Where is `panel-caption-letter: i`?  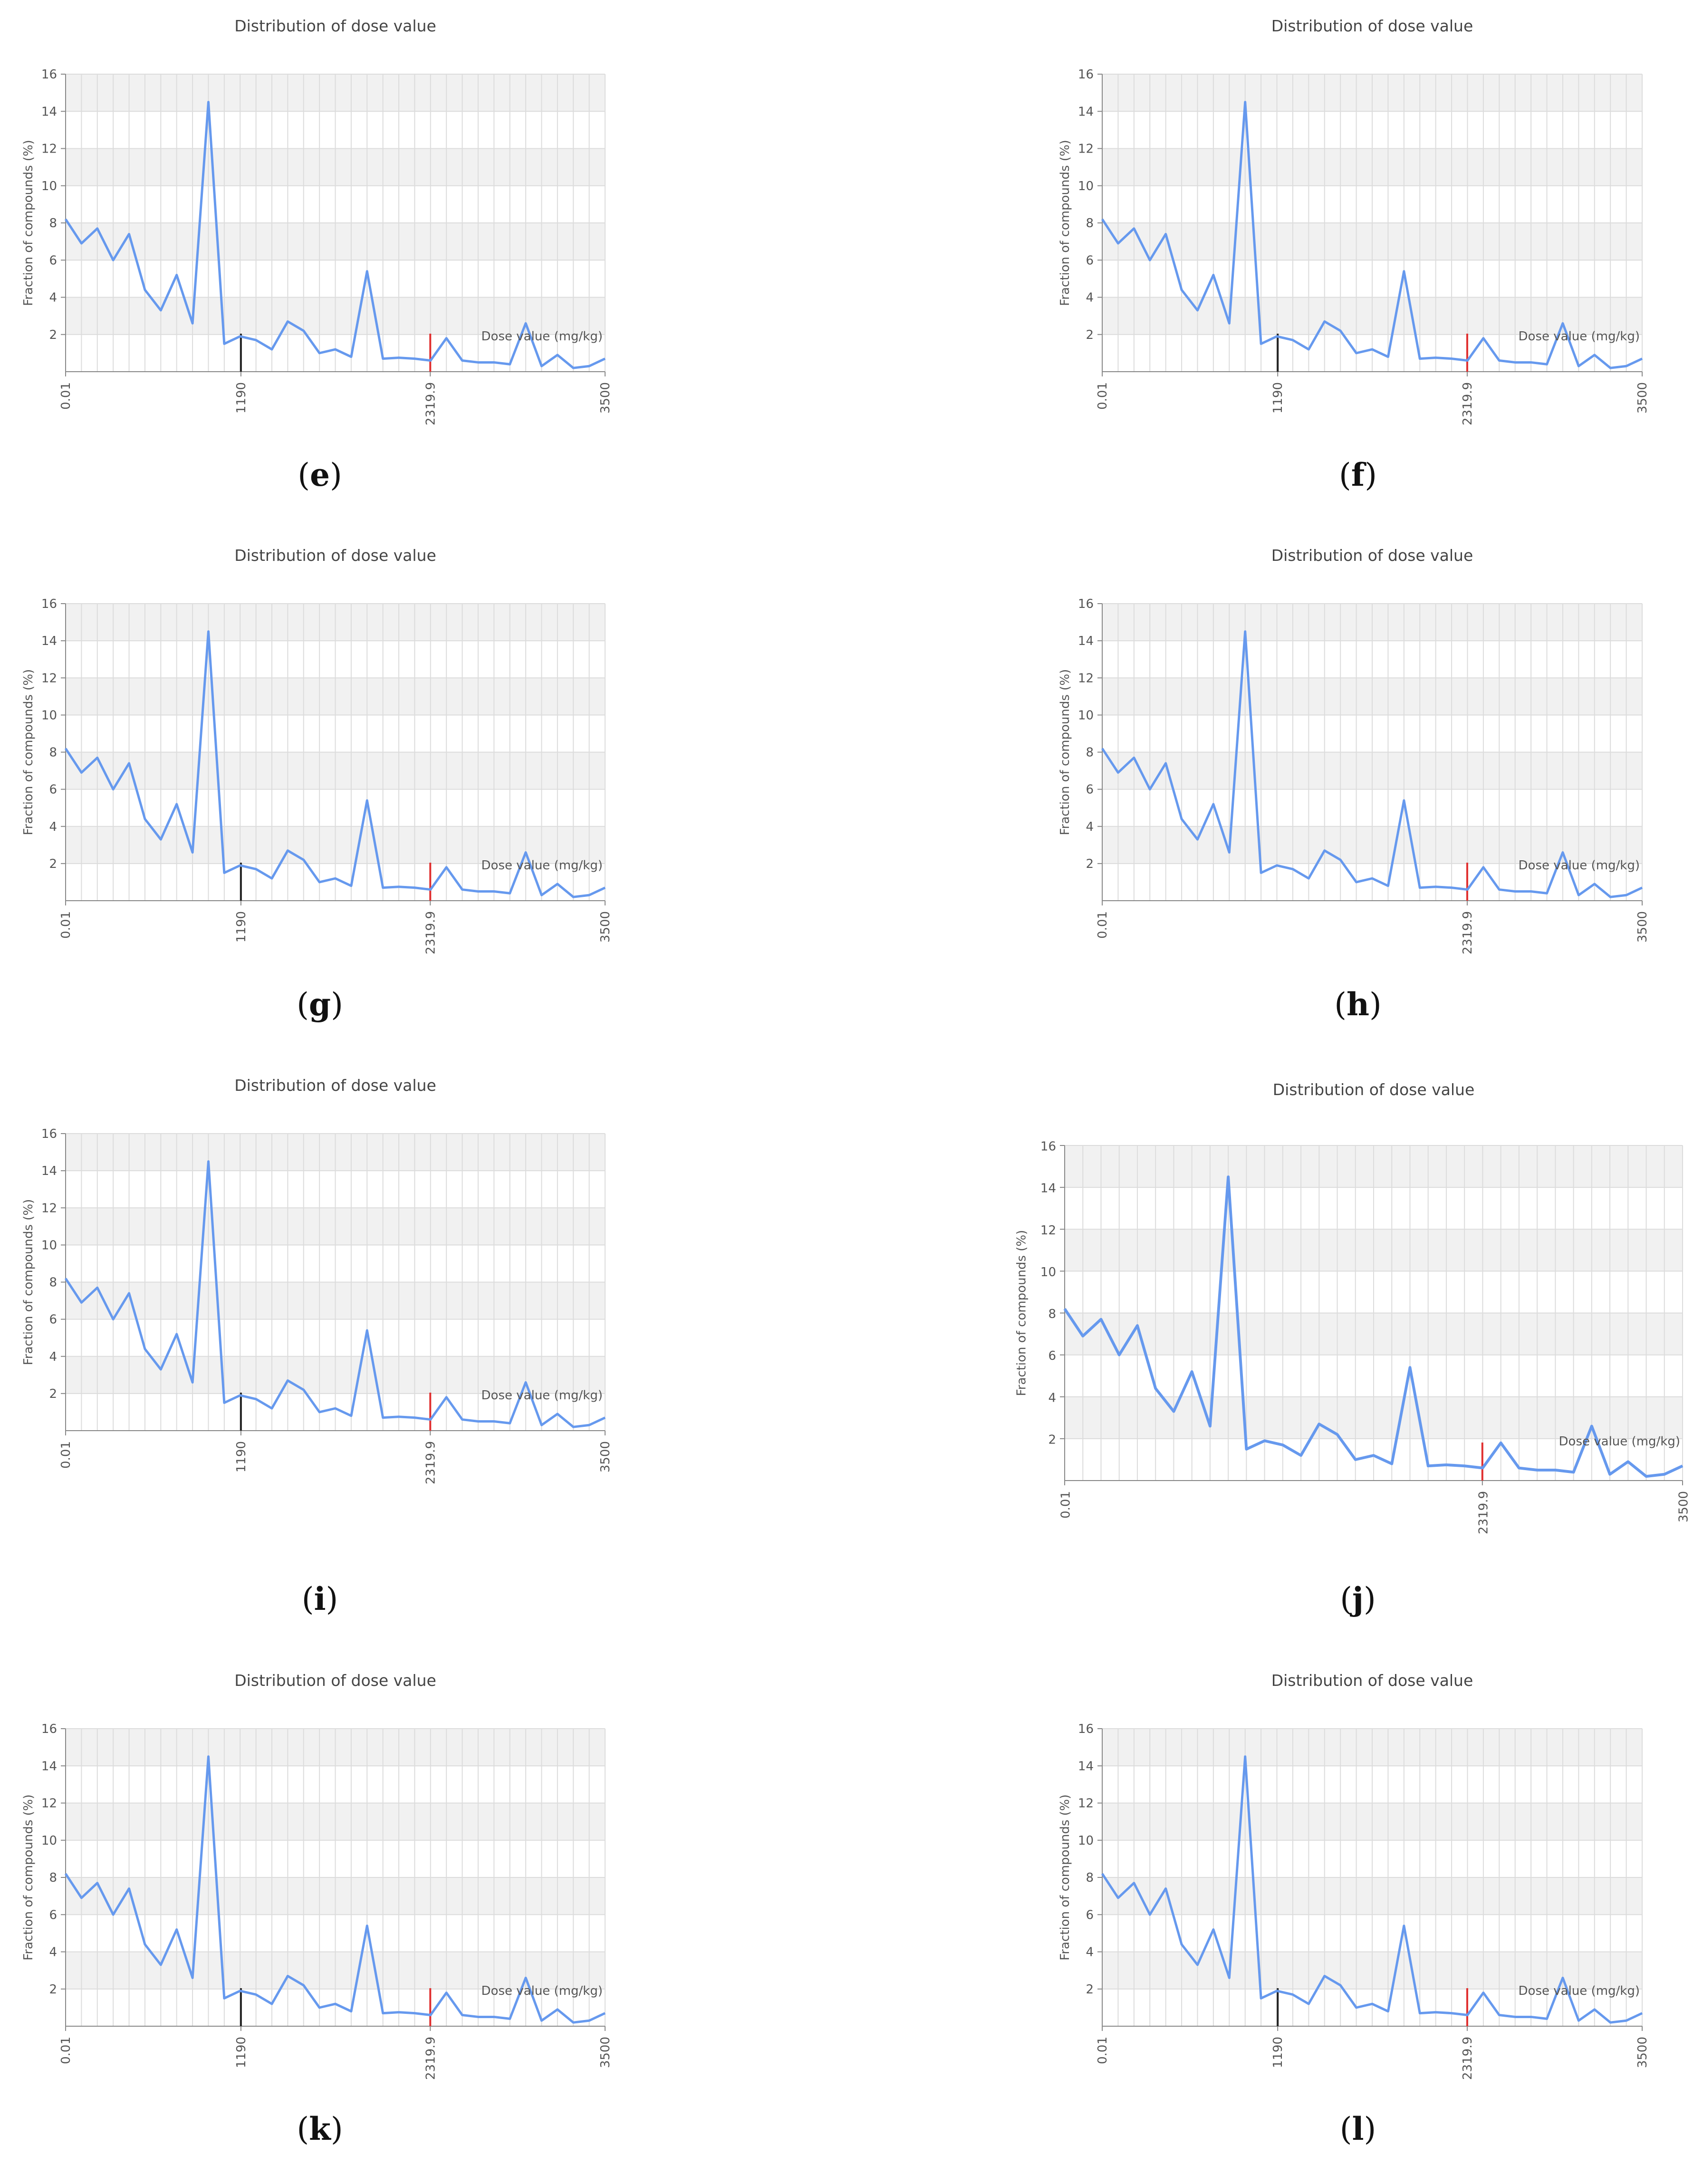 panel-caption-letter: i is located at coordinates (320, 1598).